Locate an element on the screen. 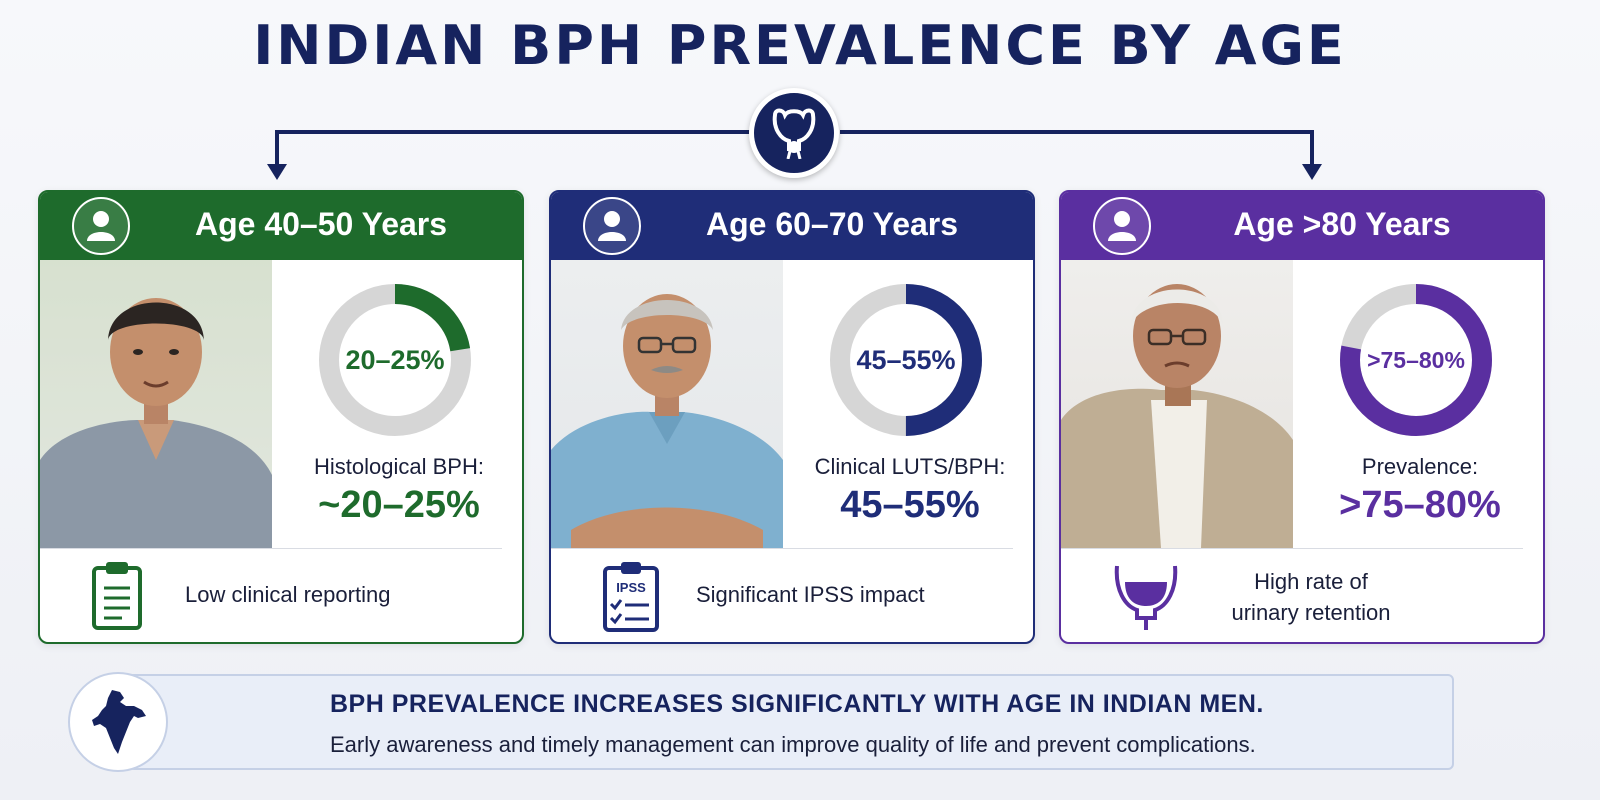  donut-label: 20–25% is located at coordinates (395, 360).